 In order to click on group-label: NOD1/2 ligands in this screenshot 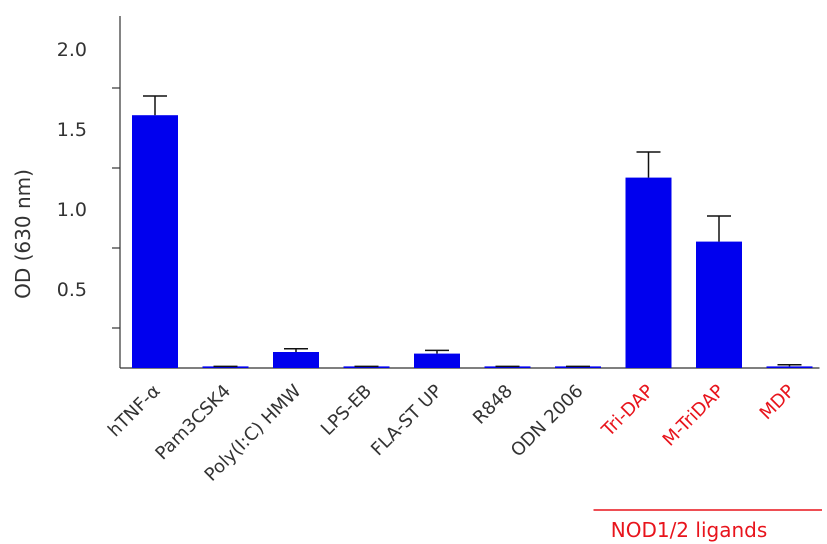, I will do `click(689, 530)`.